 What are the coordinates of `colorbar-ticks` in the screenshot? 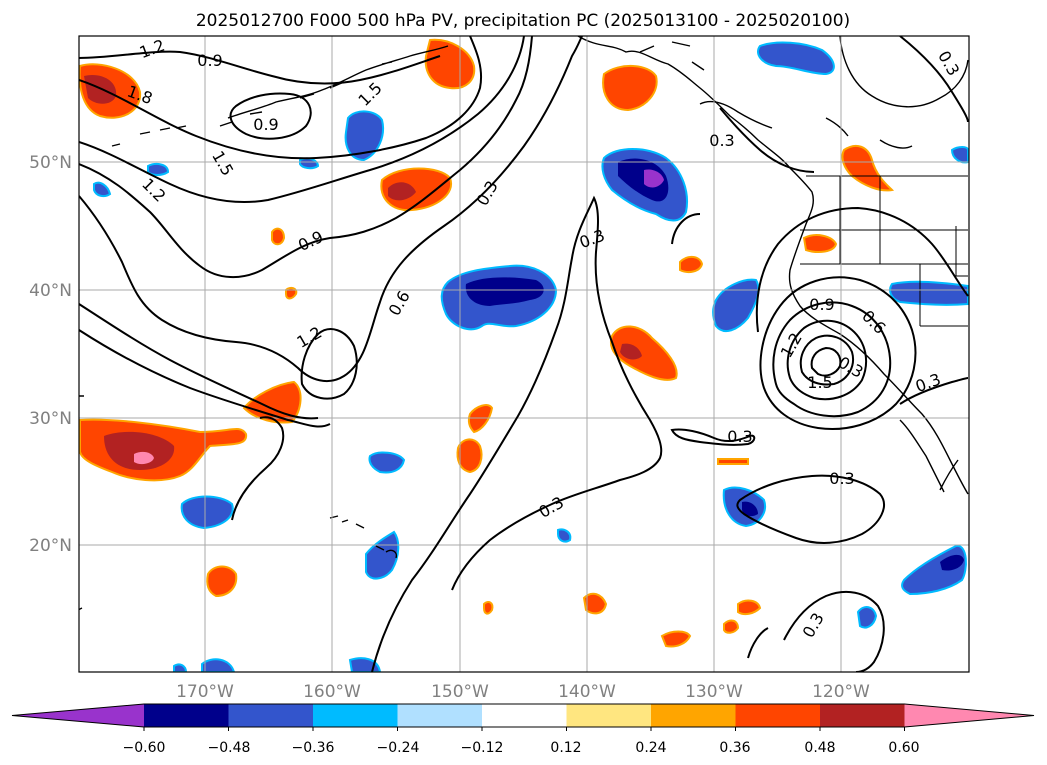 It's located at (524, 729).